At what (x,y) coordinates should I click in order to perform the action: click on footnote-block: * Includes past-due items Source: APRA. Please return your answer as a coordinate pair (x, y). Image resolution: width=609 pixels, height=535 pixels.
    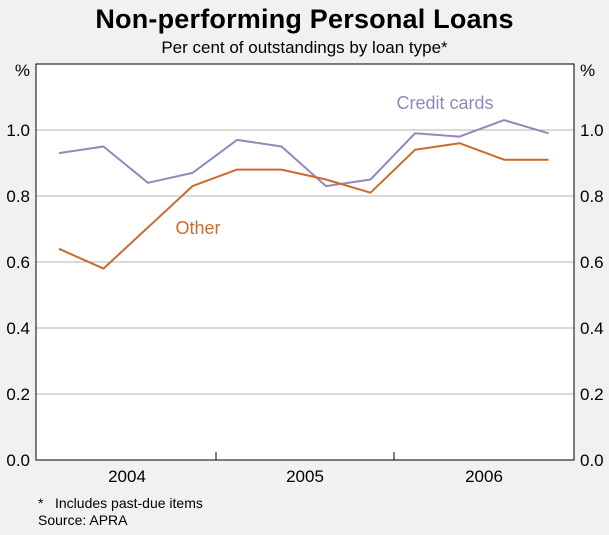
    Looking at the image, I should click on (120, 512).